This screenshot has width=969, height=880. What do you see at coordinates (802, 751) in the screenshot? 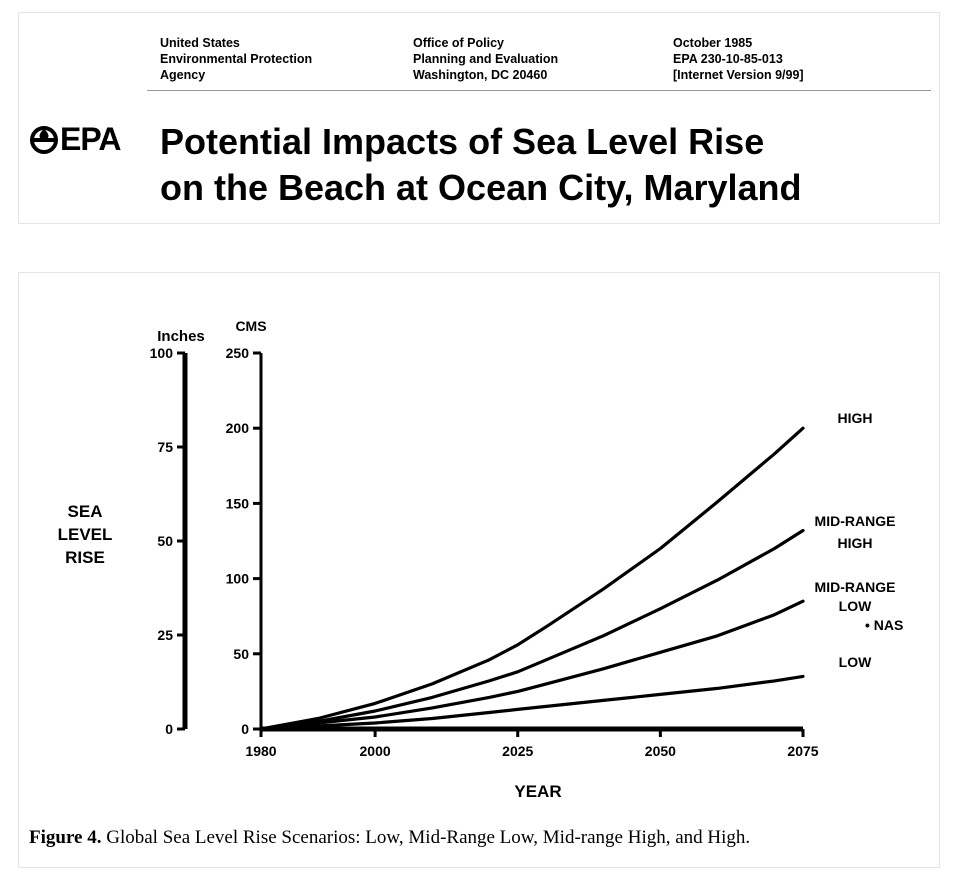
I see `x-tick-label: 2075` at bounding box center [802, 751].